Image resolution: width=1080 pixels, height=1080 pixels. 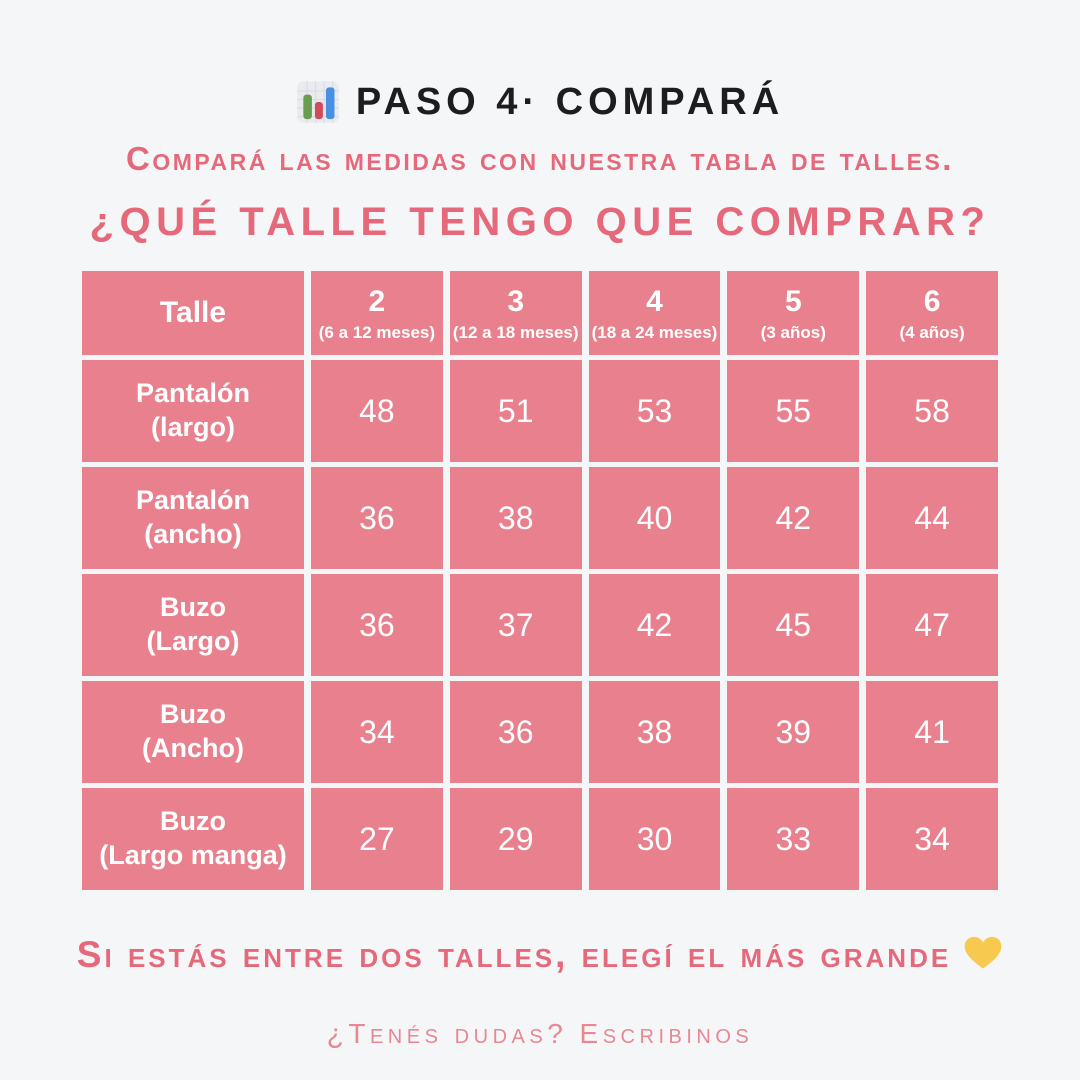 I want to click on row-label-line2: (ancho), so click(x=193, y=534).